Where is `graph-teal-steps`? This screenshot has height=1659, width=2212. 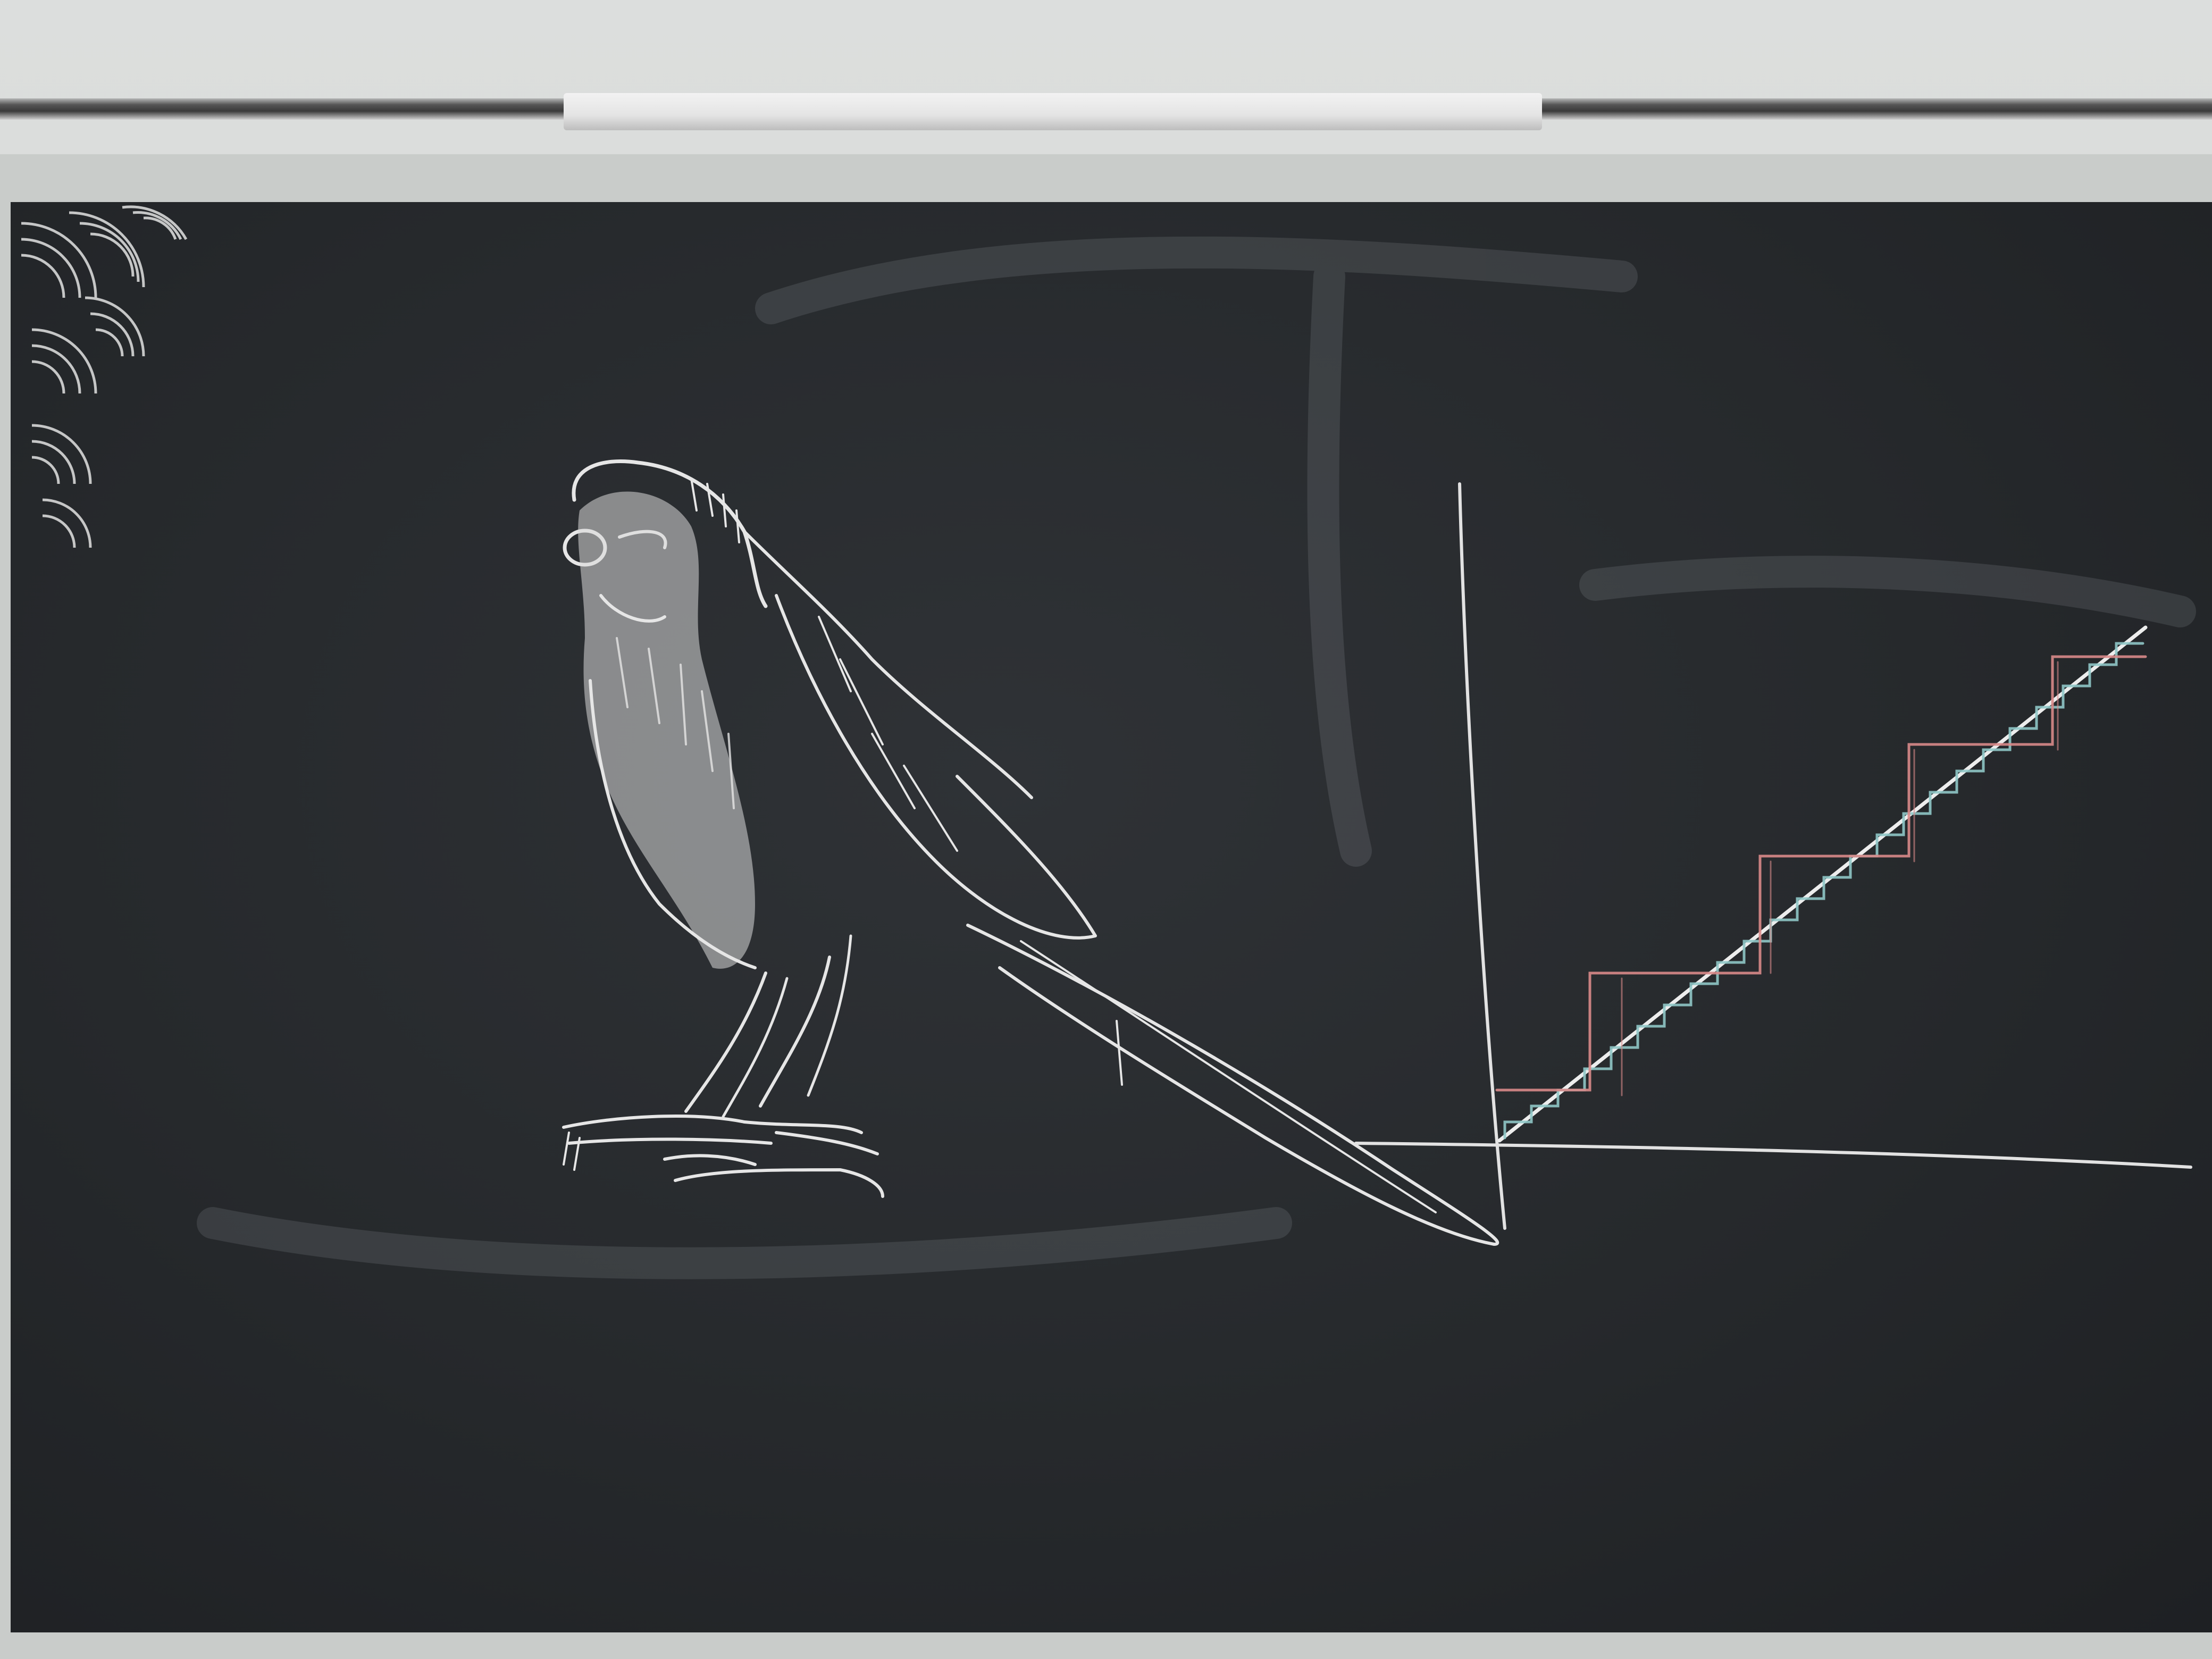
graph-teal-steps is located at coordinates (1823, 890).